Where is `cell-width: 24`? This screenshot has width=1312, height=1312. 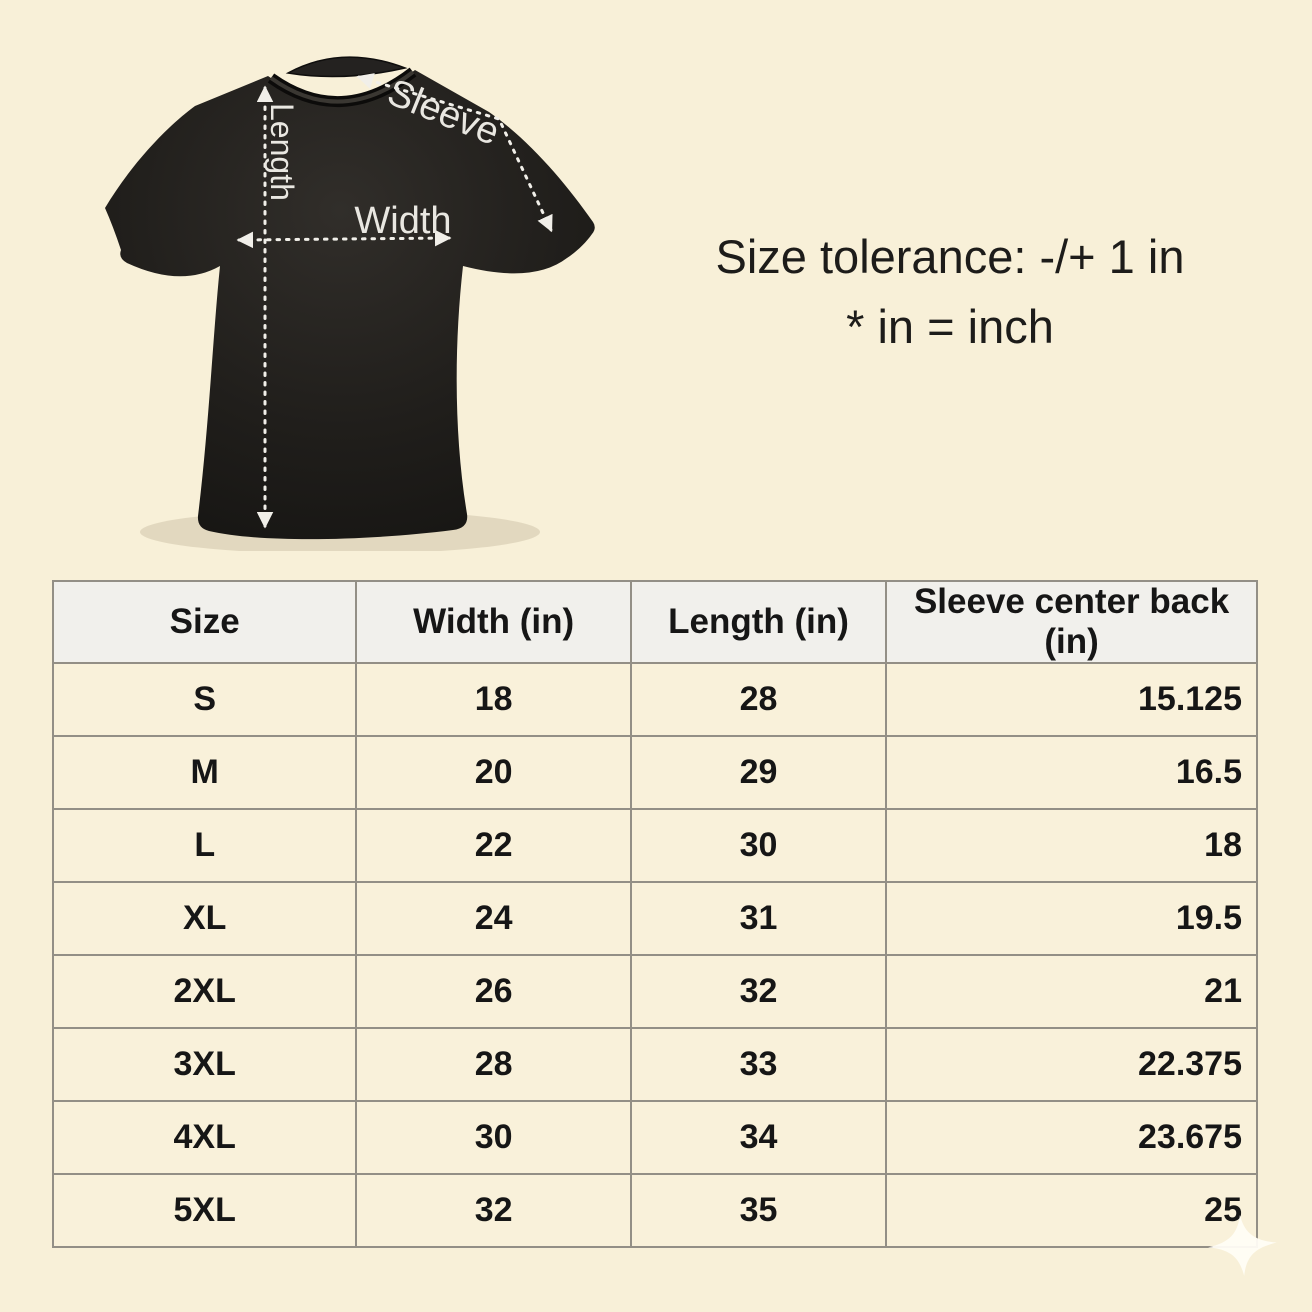
cell-width: 24 is located at coordinates (493, 918).